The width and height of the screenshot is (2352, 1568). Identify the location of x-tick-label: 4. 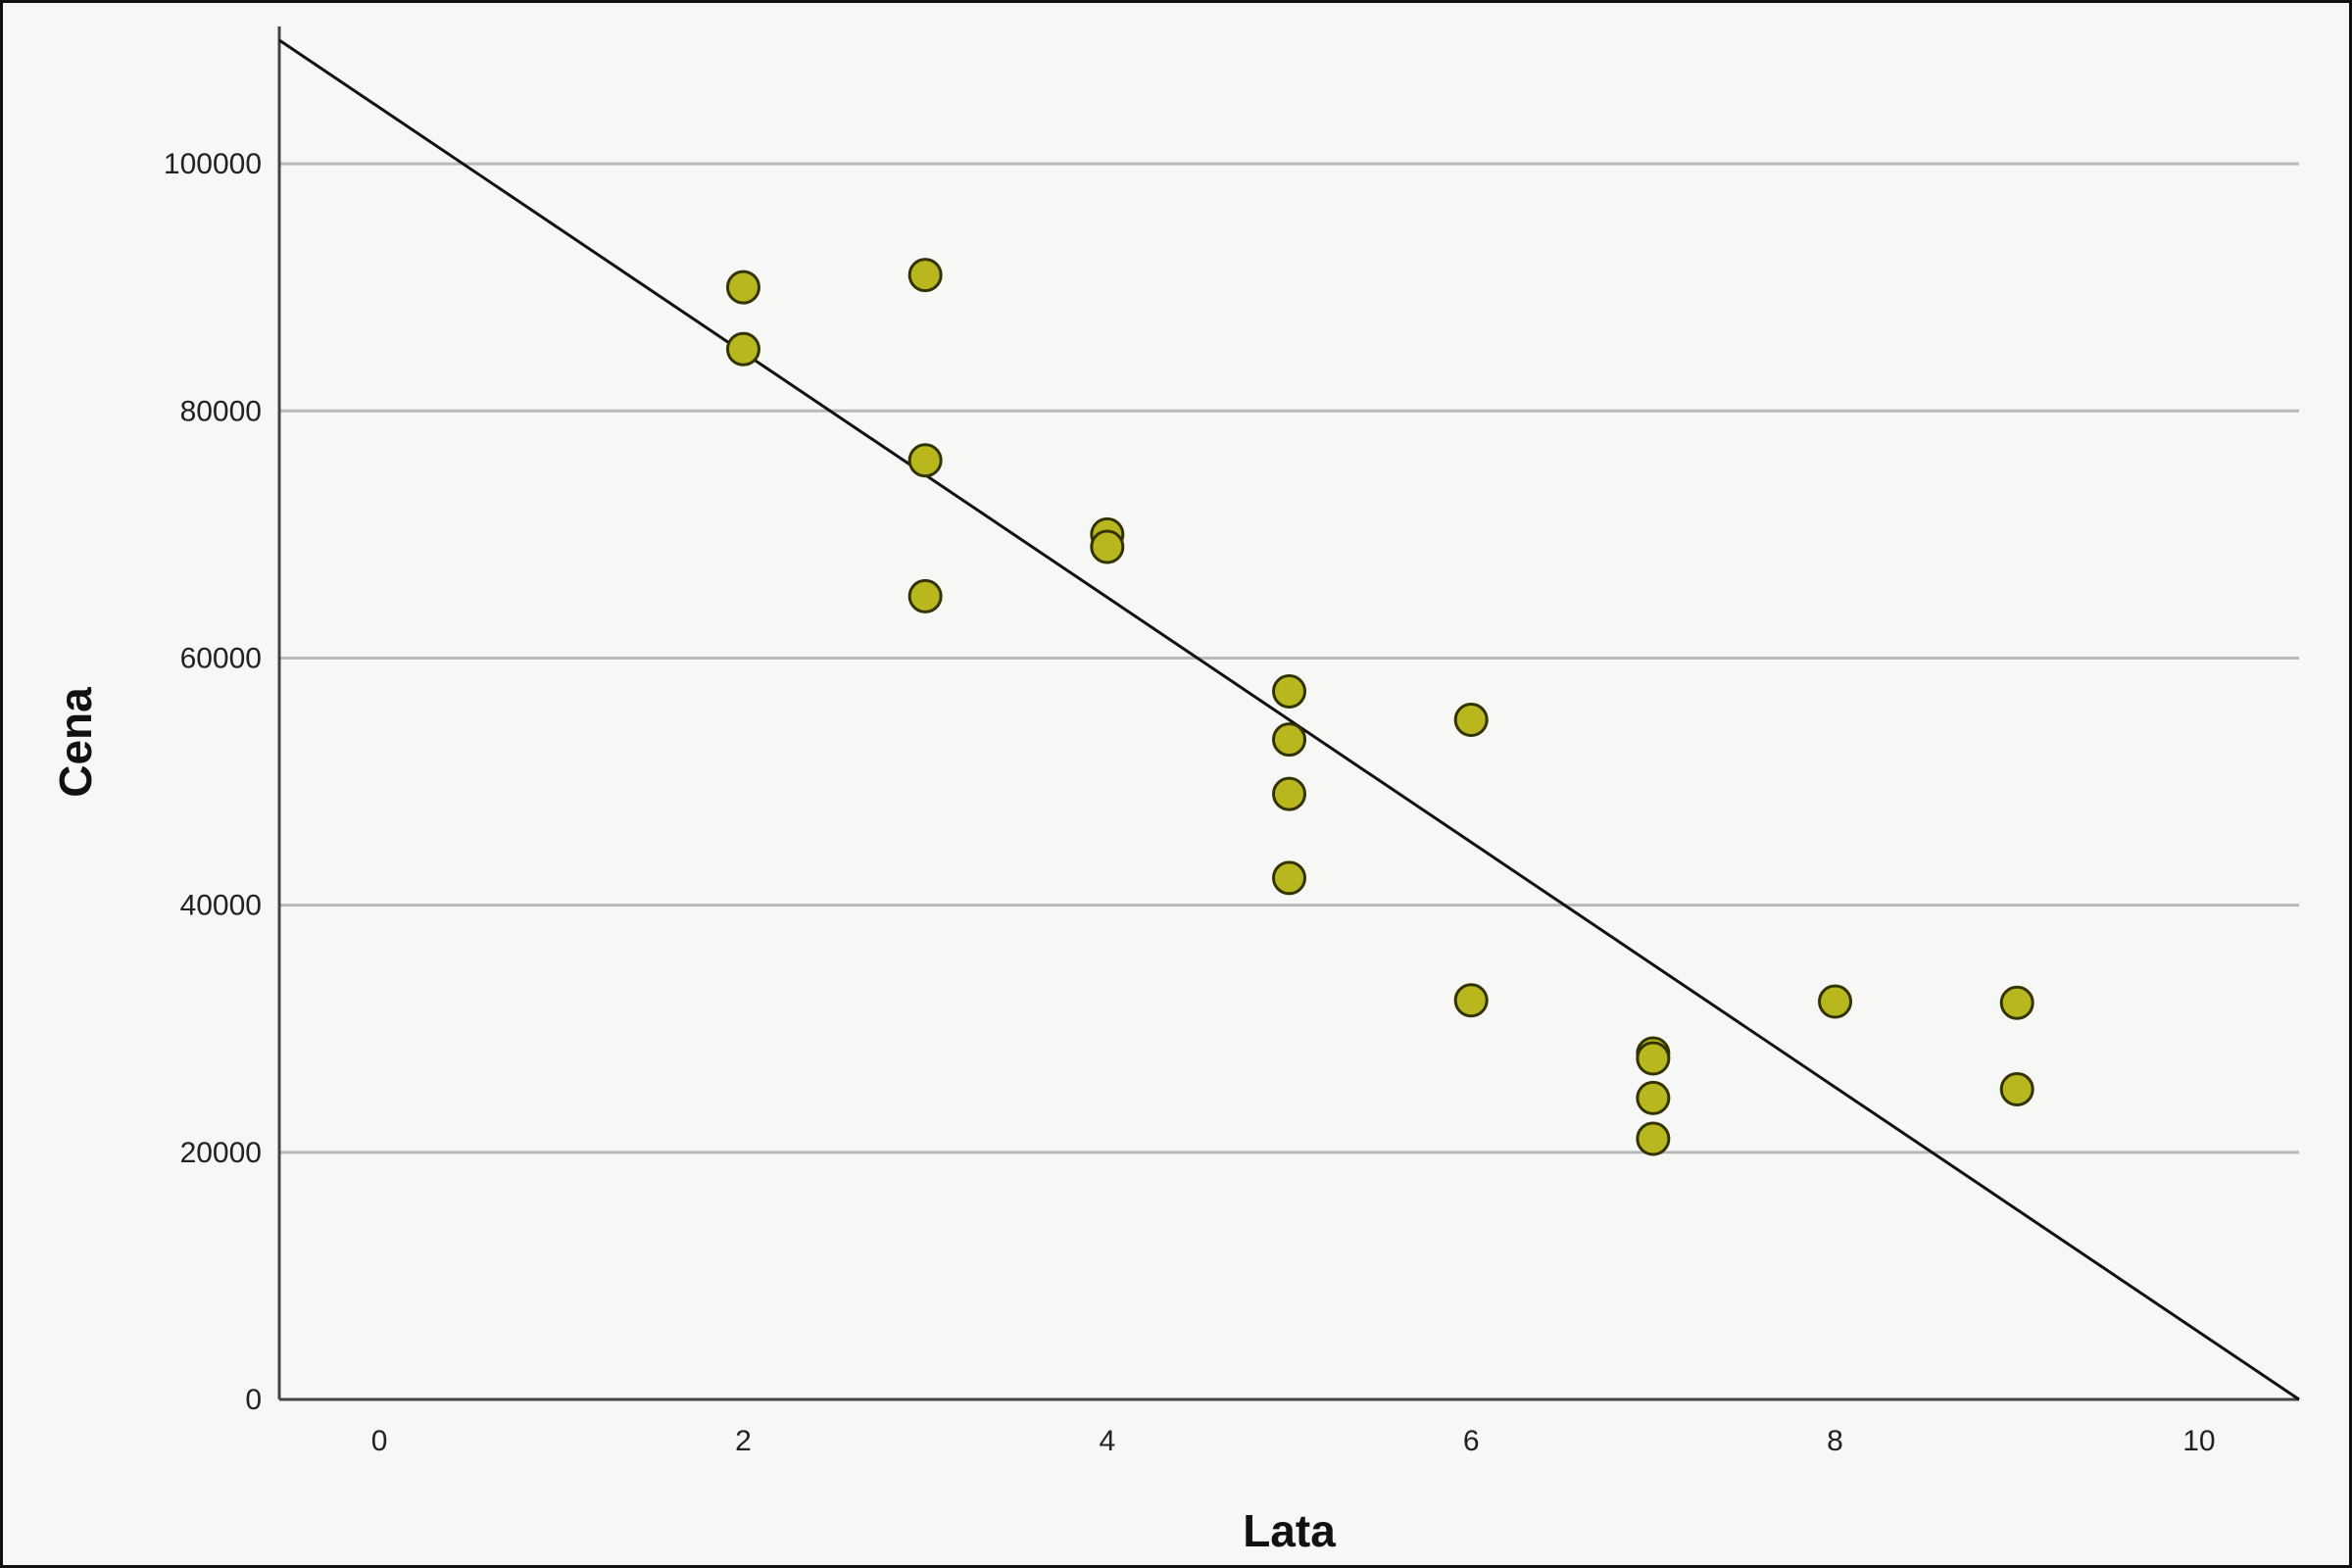
(1107, 1441).